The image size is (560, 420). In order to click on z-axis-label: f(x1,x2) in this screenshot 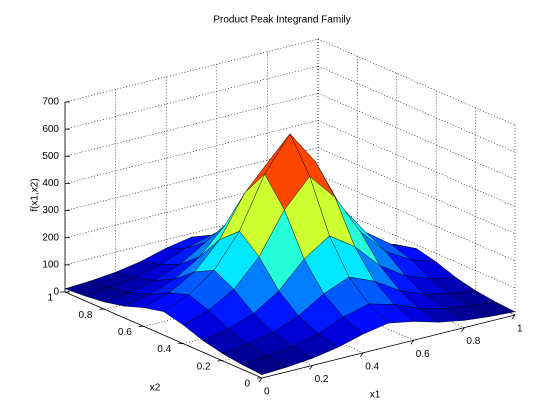, I will do `click(35, 194)`.